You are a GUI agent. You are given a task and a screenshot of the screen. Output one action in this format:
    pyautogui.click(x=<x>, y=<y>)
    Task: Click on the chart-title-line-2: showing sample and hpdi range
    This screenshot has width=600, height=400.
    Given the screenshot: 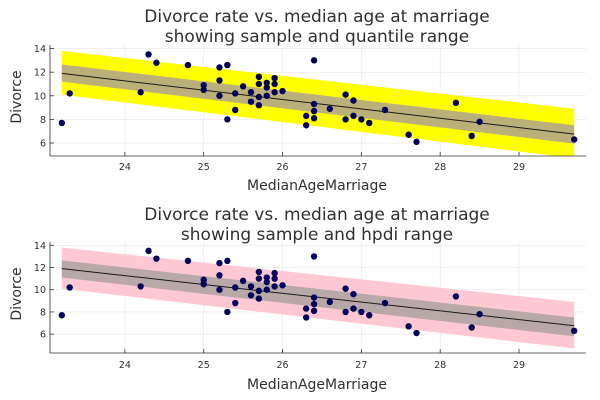 What is the action you would take?
    pyautogui.click(x=317, y=235)
    